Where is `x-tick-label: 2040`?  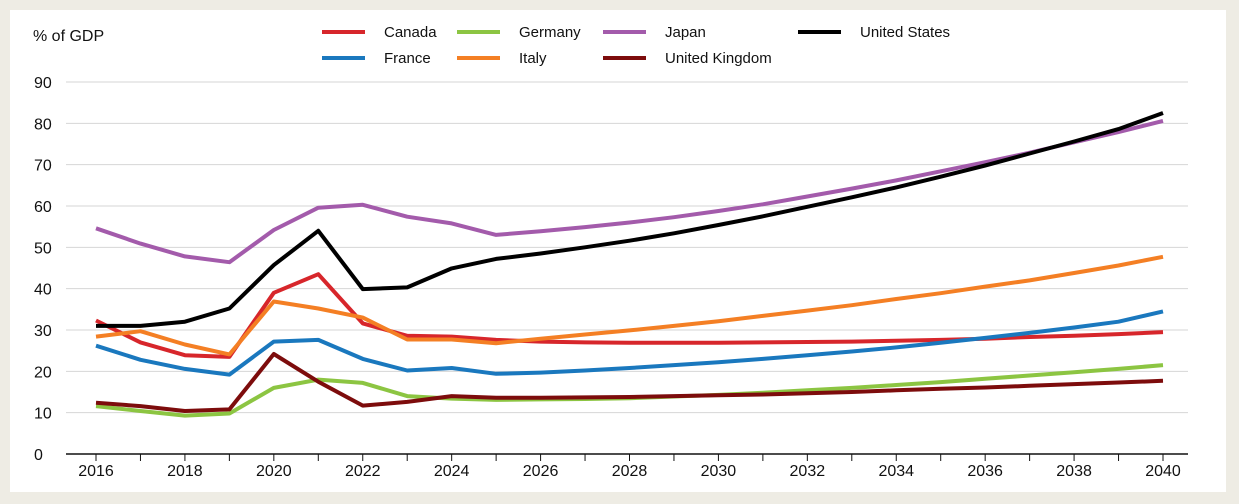
x-tick-label: 2040 is located at coordinates (1163, 471).